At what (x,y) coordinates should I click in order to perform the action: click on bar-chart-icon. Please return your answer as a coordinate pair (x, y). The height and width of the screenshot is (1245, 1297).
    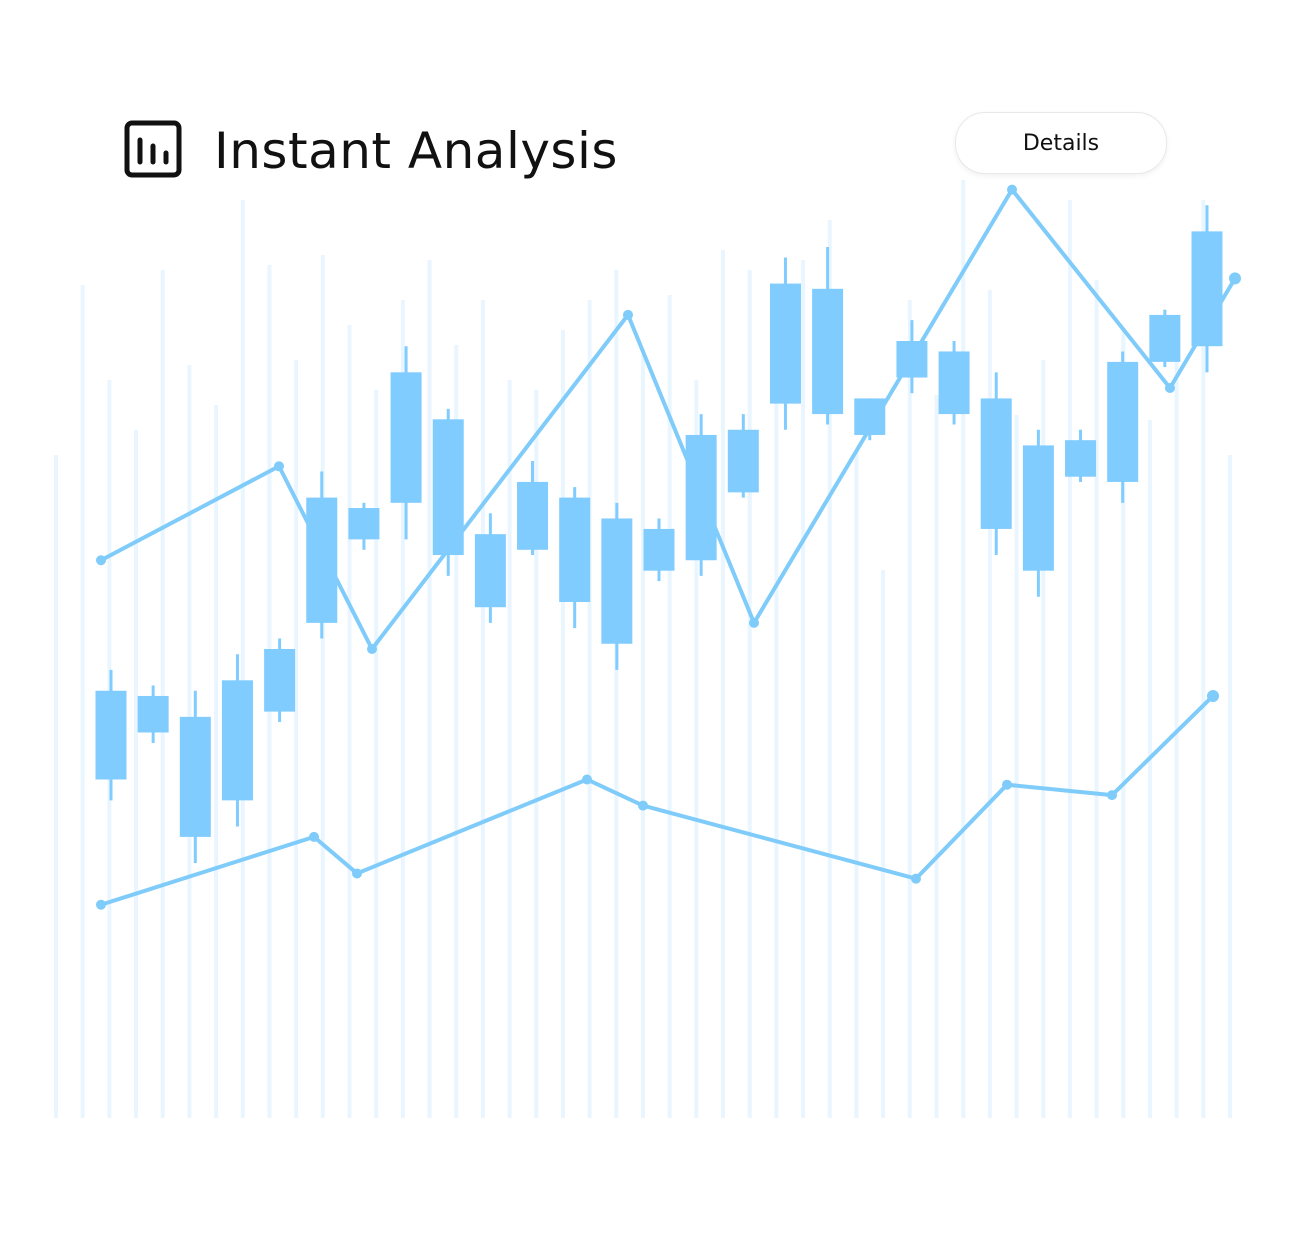
    Looking at the image, I should click on (153, 149).